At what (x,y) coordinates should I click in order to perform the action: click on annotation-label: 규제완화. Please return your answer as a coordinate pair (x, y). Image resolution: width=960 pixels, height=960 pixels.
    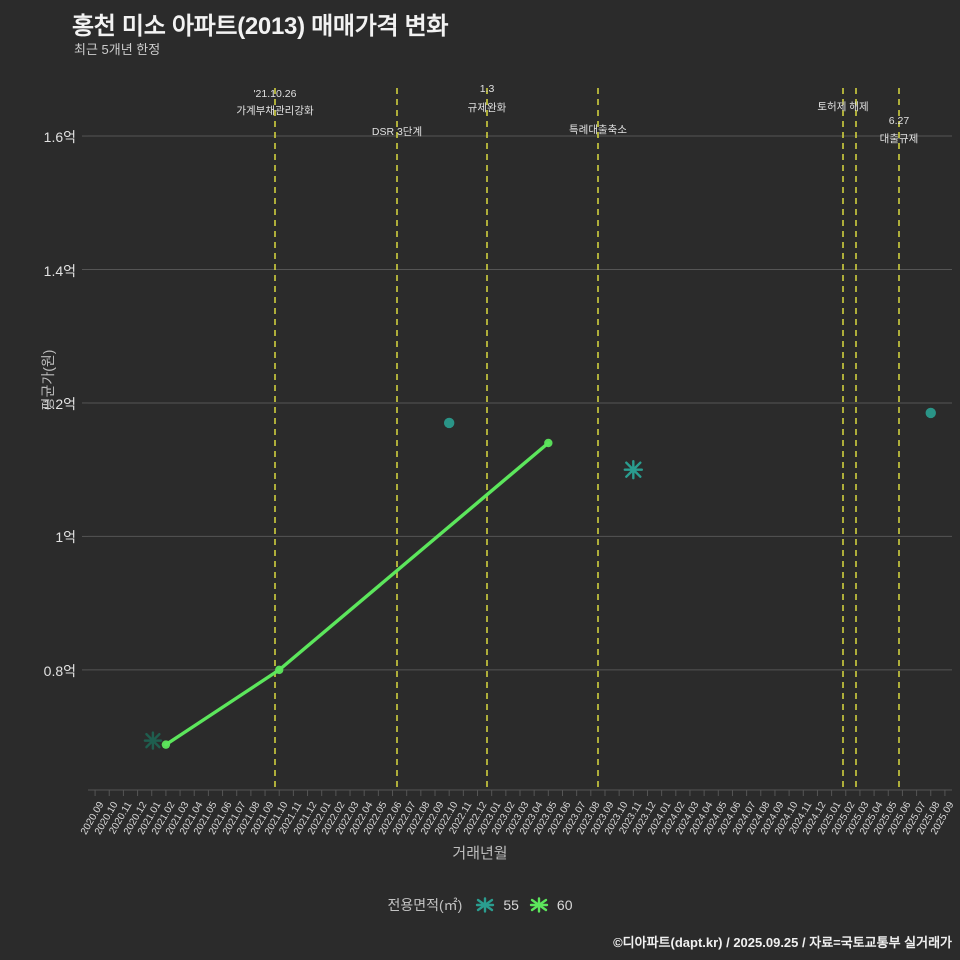
    Looking at the image, I should click on (487, 108).